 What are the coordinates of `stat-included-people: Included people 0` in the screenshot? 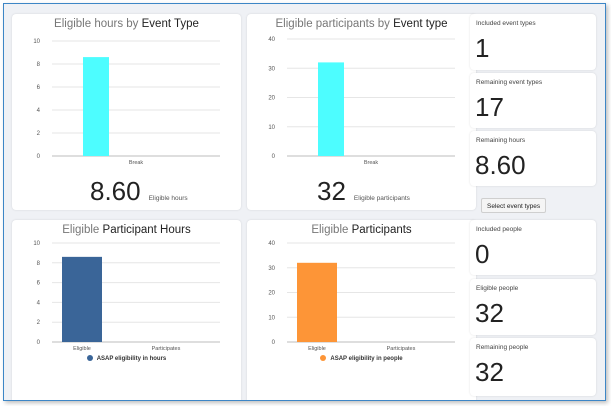 It's located at (533, 247).